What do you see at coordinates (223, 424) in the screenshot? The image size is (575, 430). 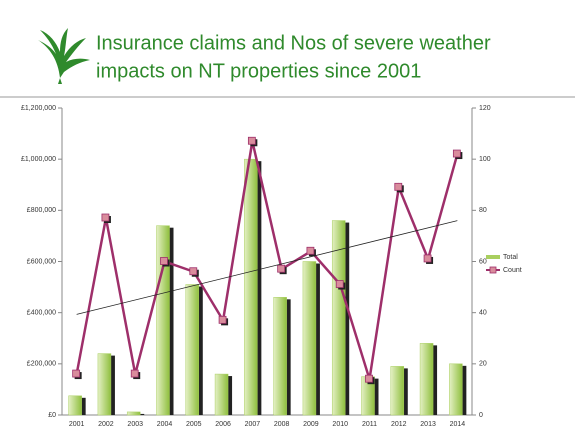 I see `x-tick-label: 2006` at bounding box center [223, 424].